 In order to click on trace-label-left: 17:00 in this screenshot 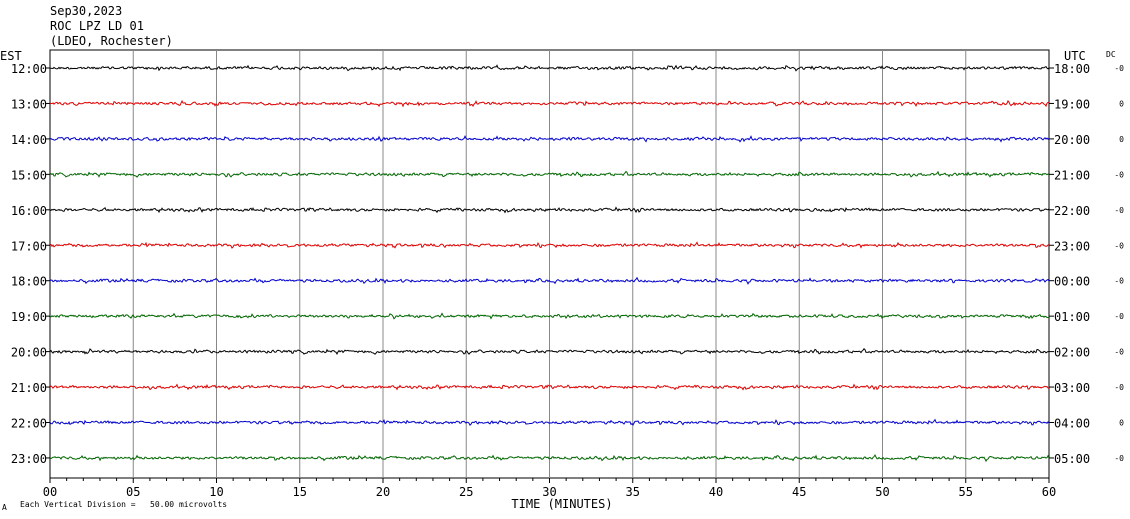, I will do `click(29, 246)`.